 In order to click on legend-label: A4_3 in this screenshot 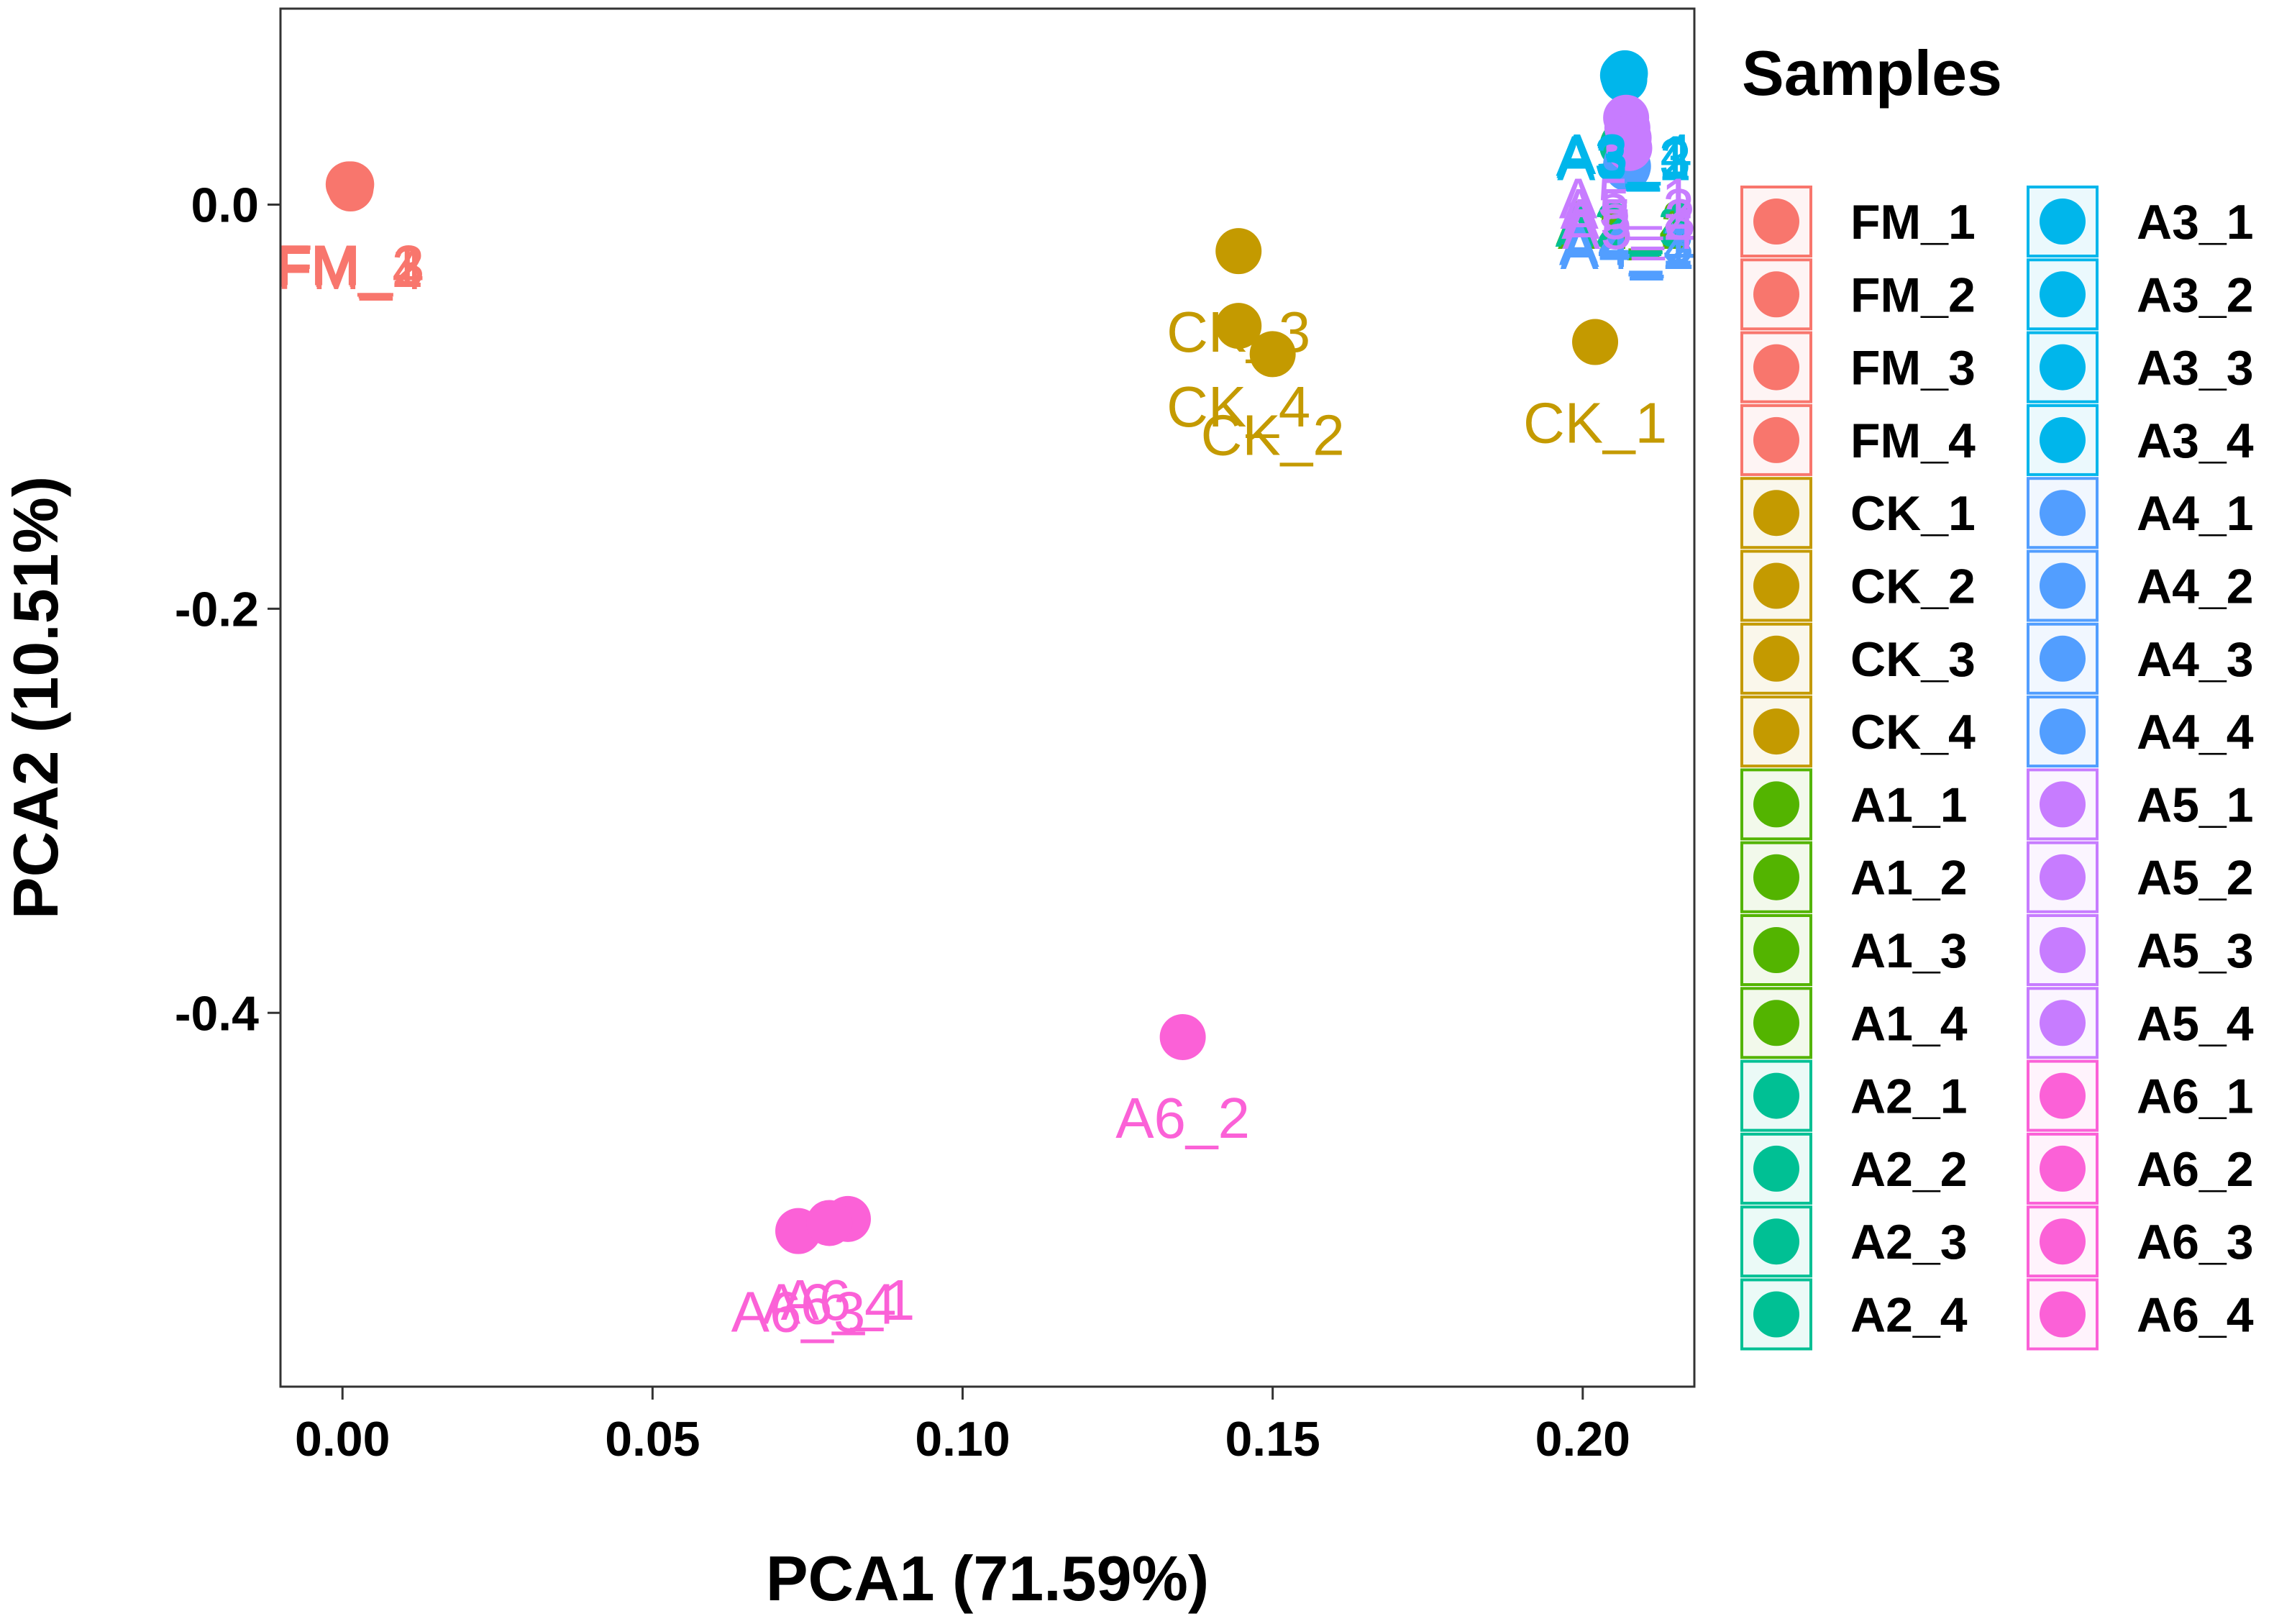, I will do `click(2195, 659)`.